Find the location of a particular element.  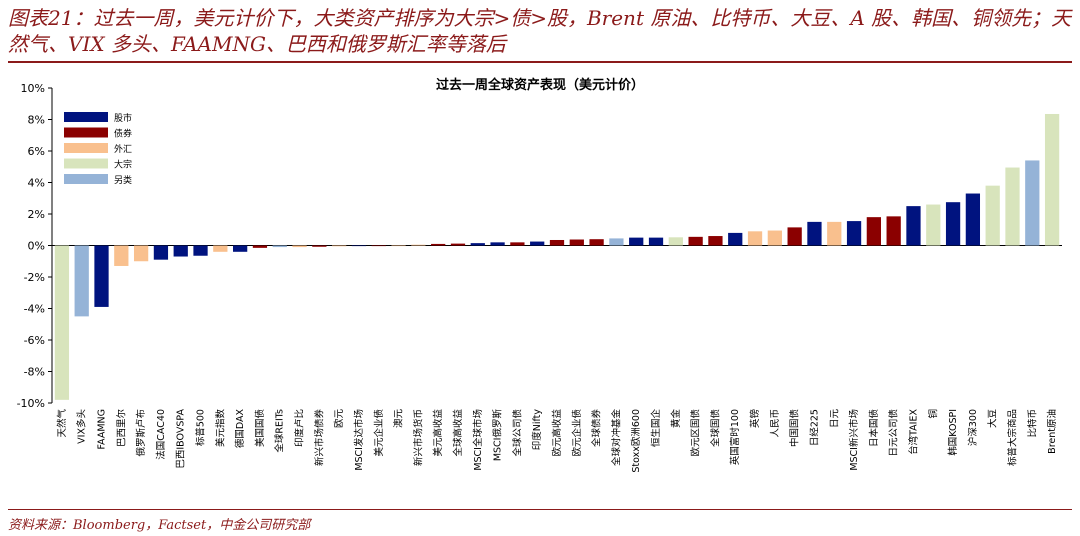

category-label: 大豆 is located at coordinates (993, 418).